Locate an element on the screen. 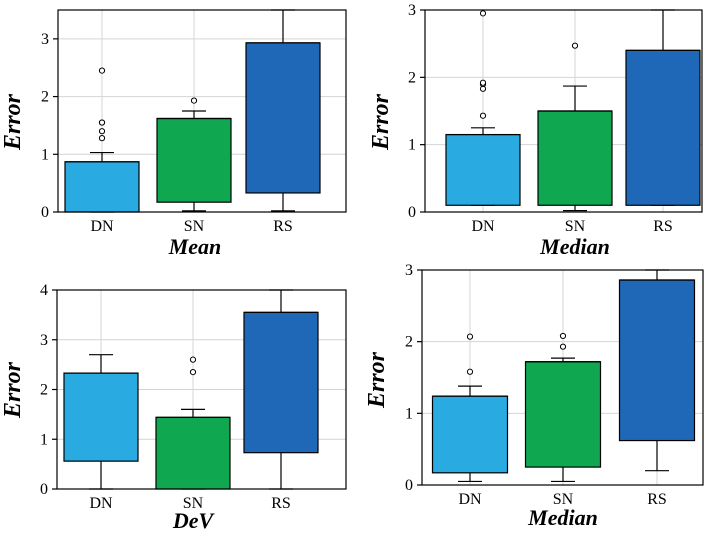 The height and width of the screenshot is (537, 713). plot-frame is located at coordinates (563, 111).